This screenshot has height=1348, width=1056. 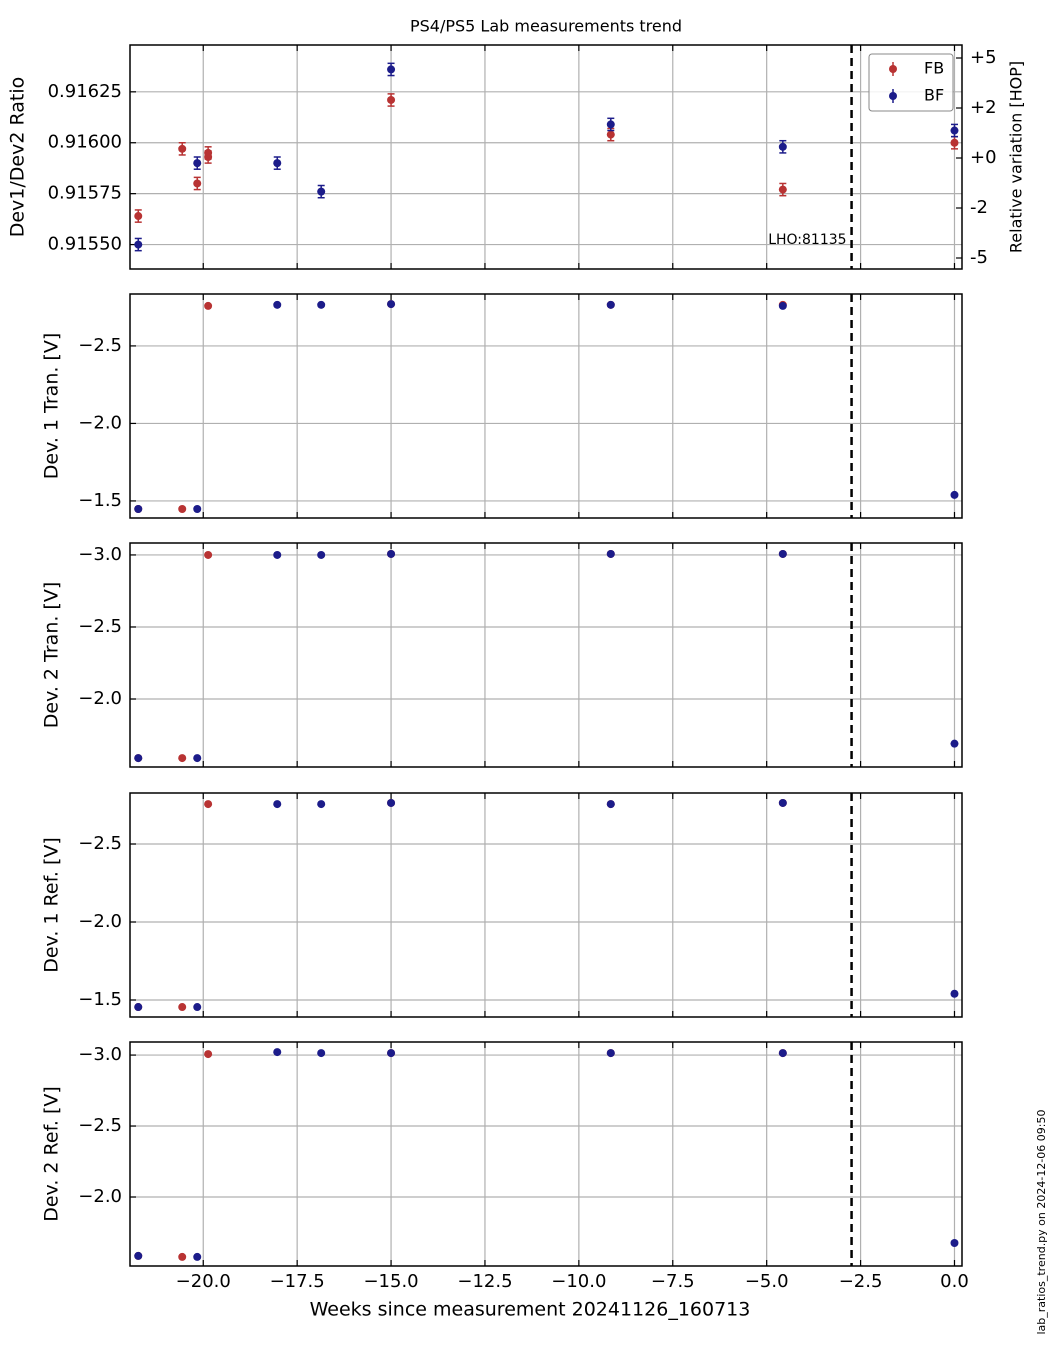 I want to click on legend-label: FB, so click(x=934, y=68).